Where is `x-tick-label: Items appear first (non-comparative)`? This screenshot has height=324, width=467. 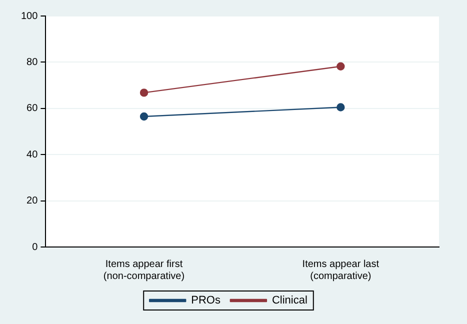
x-tick-label: Items appear first (non-comparative) is located at coordinates (144, 270).